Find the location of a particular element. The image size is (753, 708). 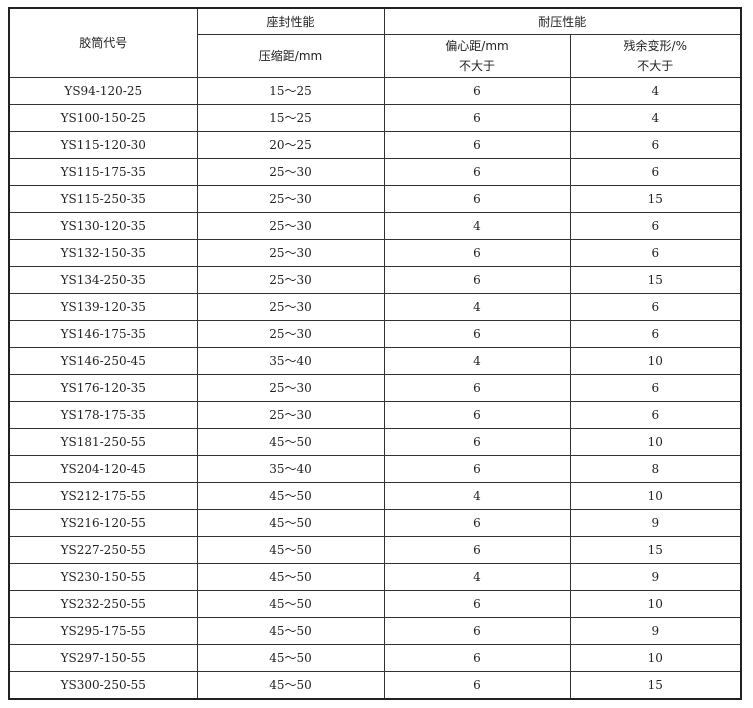

table-row: YS178-175-35 25～30 6 6 is located at coordinates (375, 414).